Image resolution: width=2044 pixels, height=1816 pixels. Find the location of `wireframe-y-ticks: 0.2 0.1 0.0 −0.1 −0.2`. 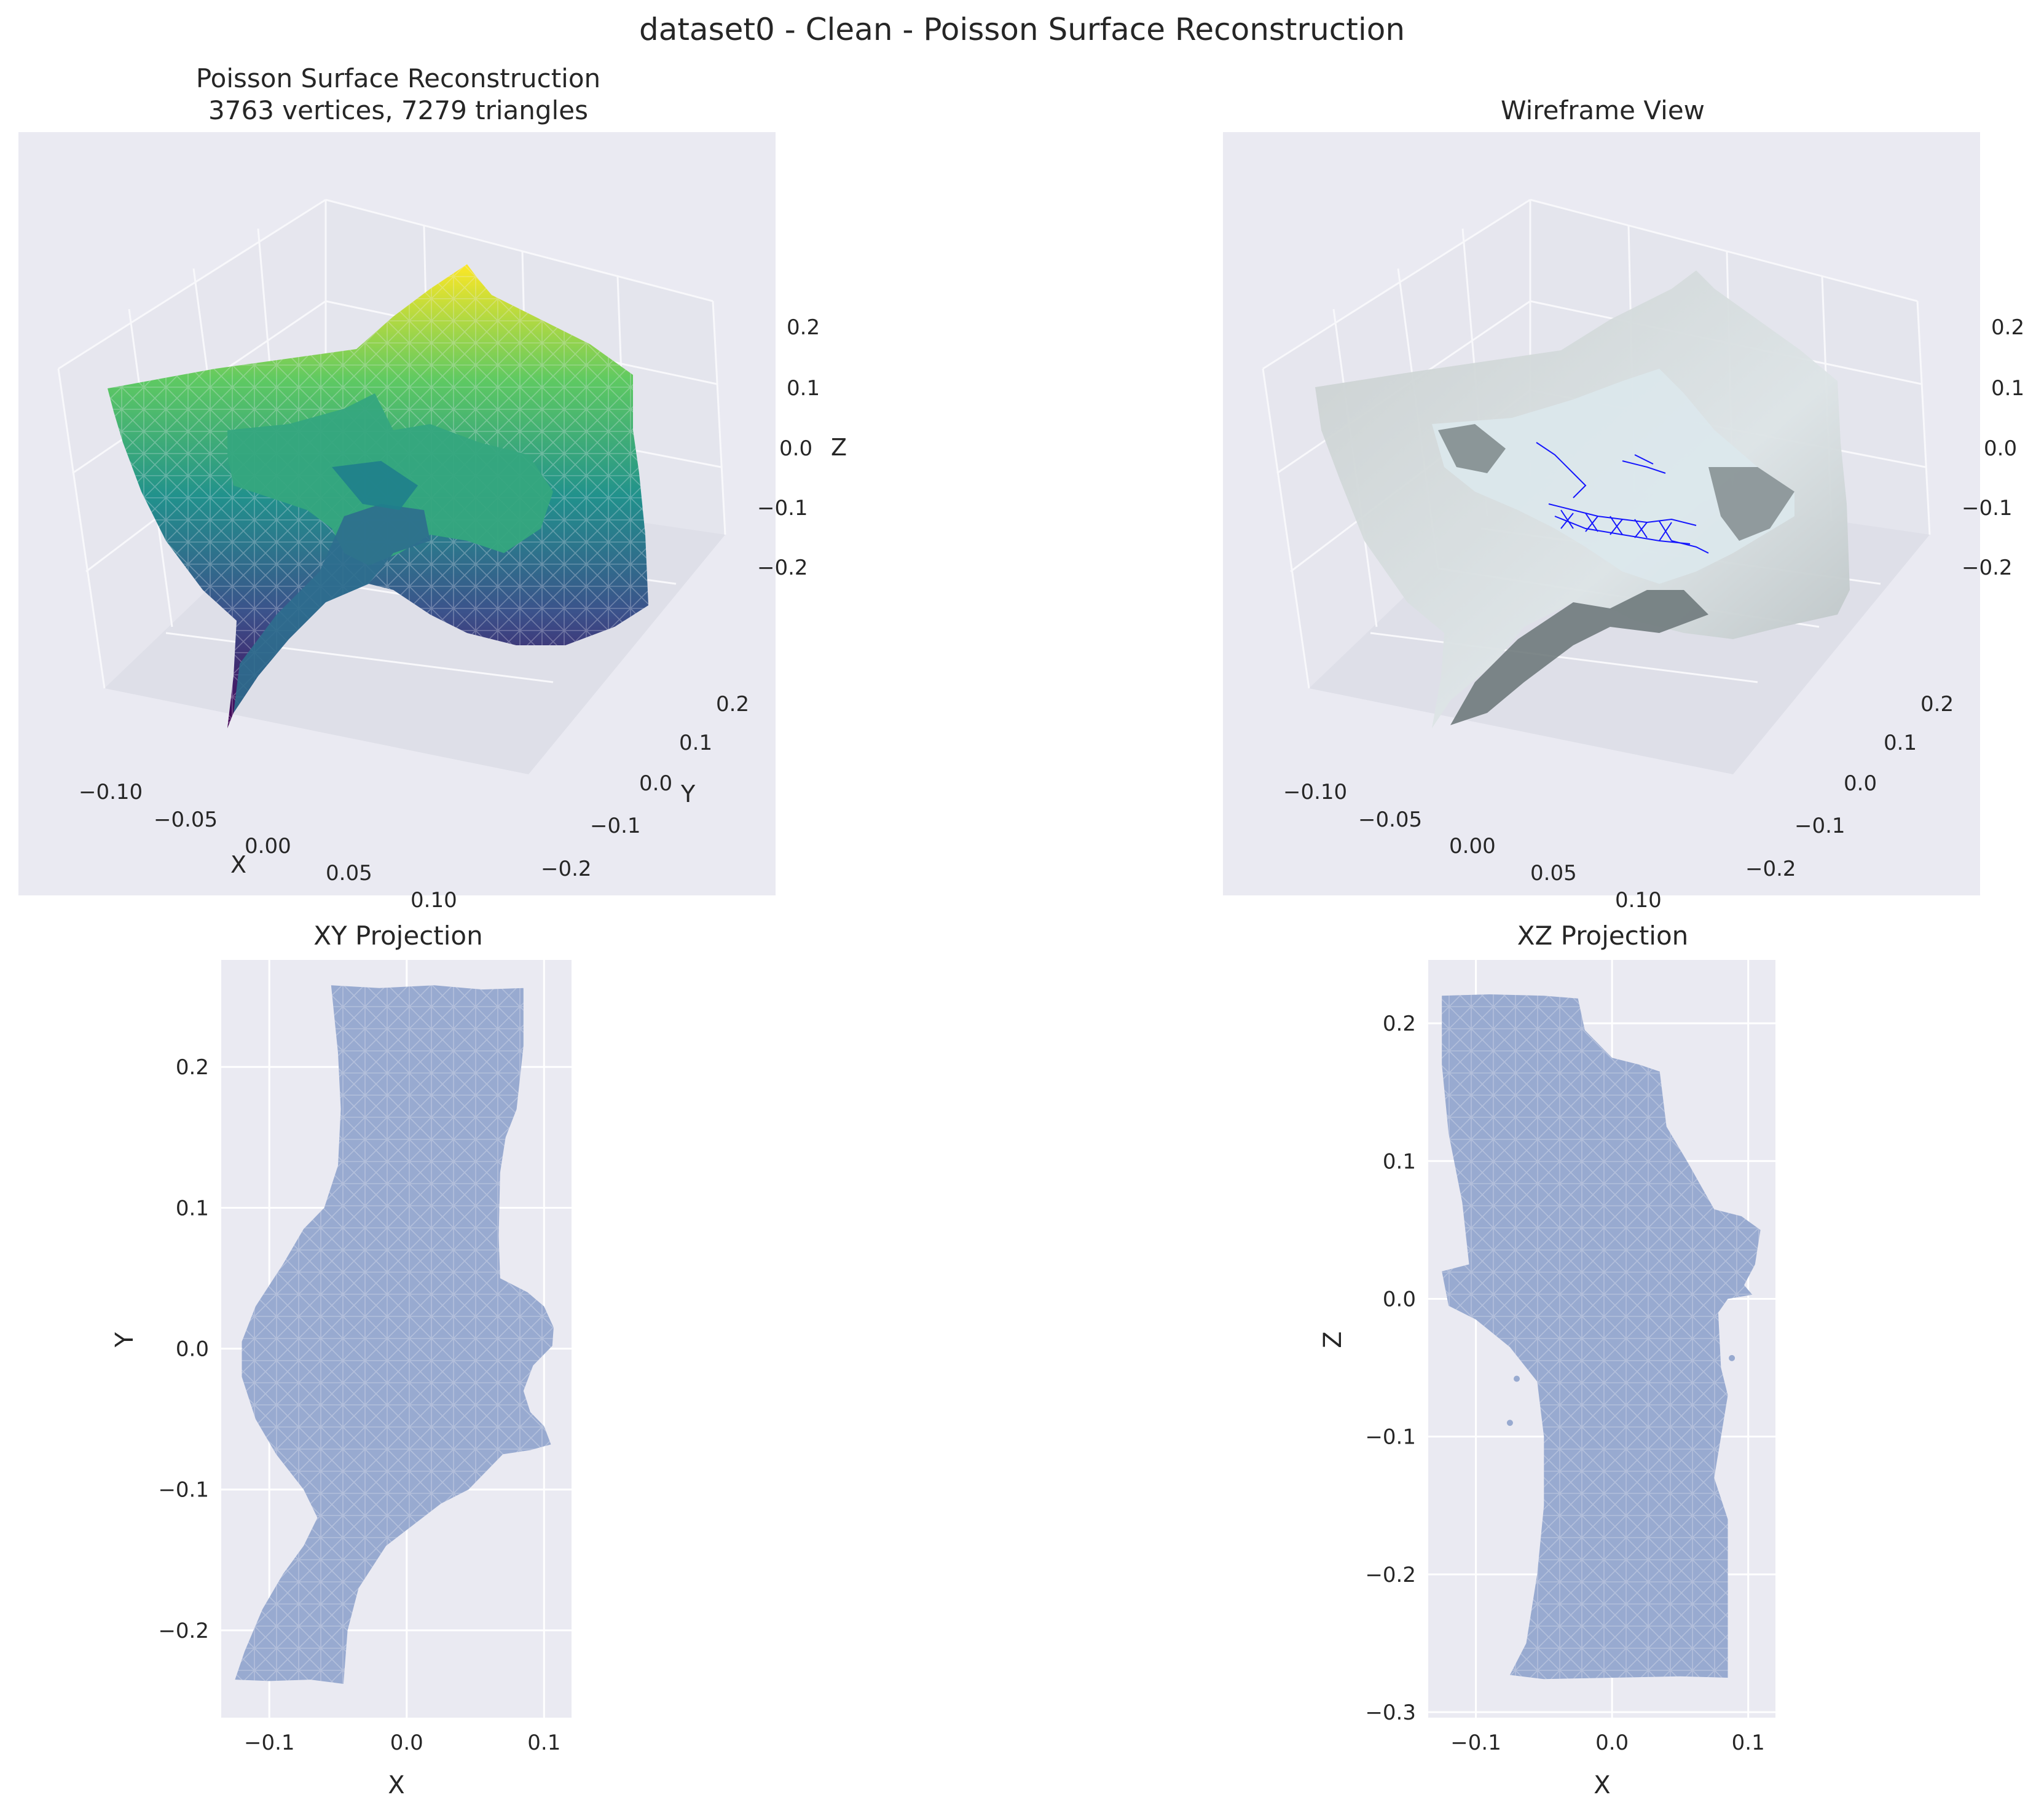

wireframe-y-ticks: 0.2 0.1 0.0 −0.1 −0.2 is located at coordinates (1849, 786).